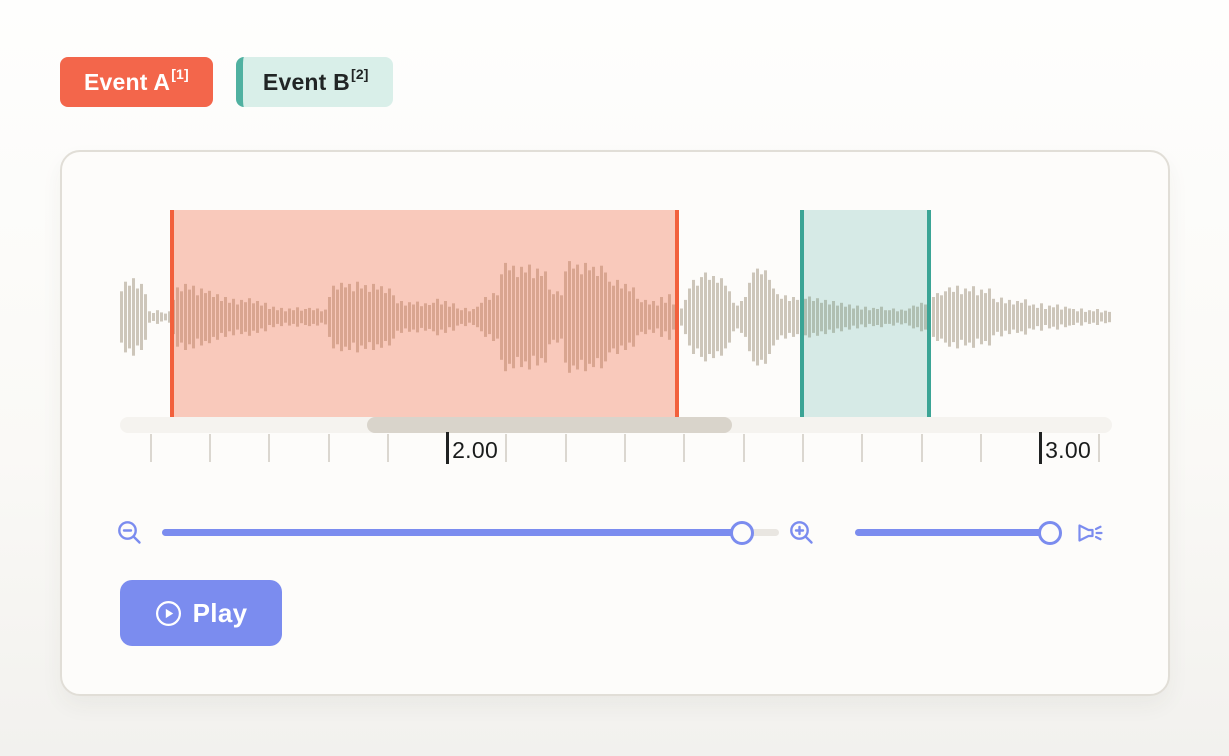  Describe the element at coordinates (550, 425) in the screenshot. I see `waveform-scrollbar-thumb` at that location.